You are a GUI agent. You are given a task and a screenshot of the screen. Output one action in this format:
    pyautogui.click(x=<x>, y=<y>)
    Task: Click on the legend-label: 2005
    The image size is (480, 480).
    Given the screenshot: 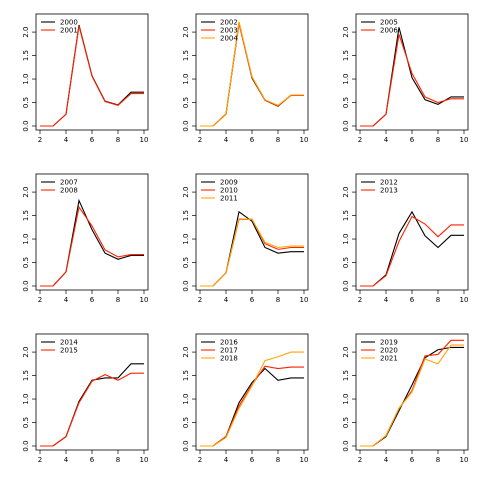 What is the action you would take?
    pyautogui.click(x=389, y=23)
    